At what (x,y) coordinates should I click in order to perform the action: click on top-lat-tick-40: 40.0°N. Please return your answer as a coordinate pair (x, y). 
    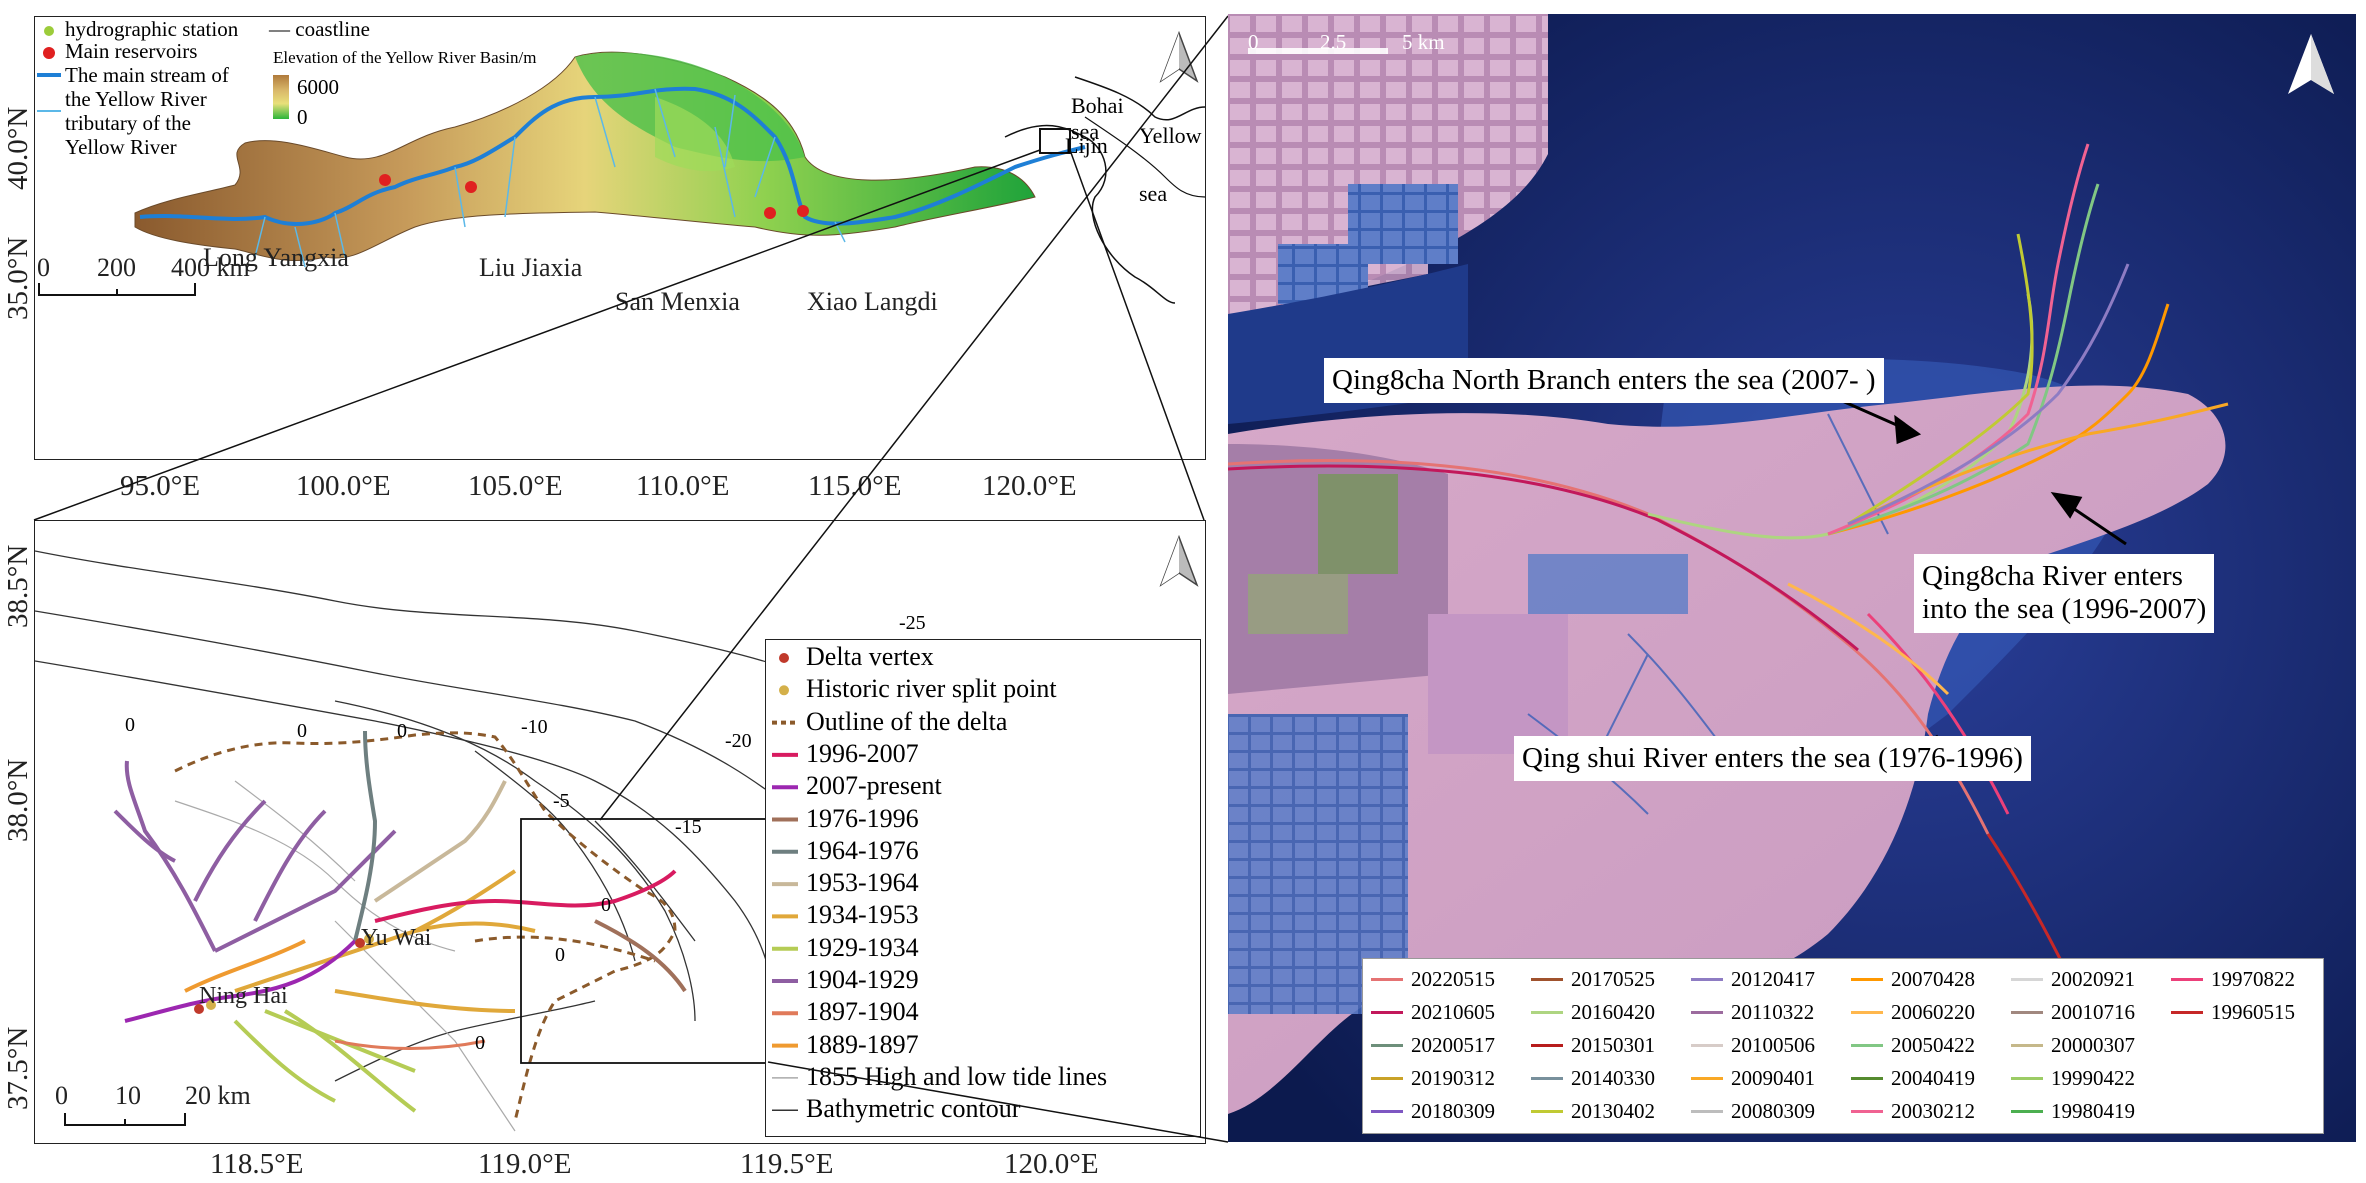
    Looking at the image, I should click on (18, 148).